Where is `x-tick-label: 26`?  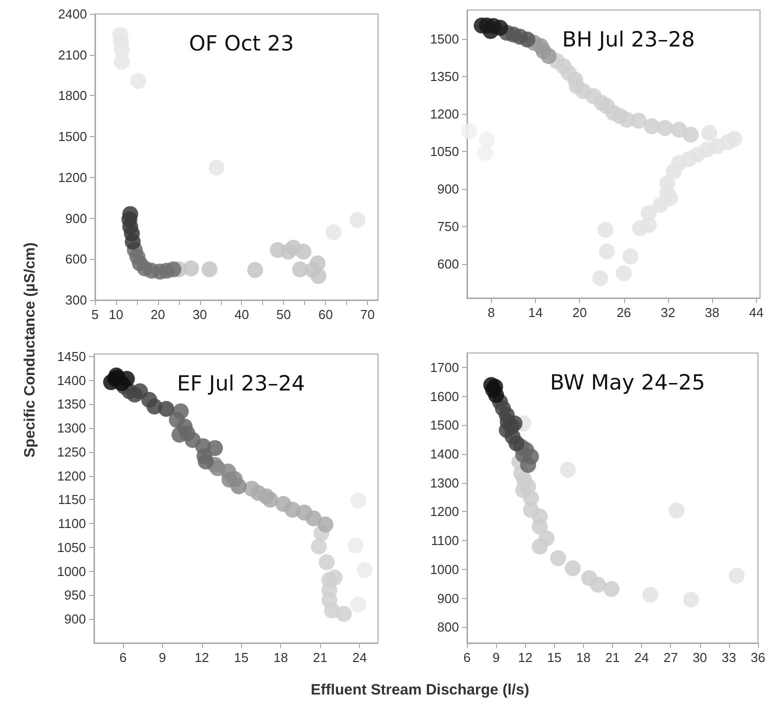
x-tick-label: 26 is located at coordinates (624, 312).